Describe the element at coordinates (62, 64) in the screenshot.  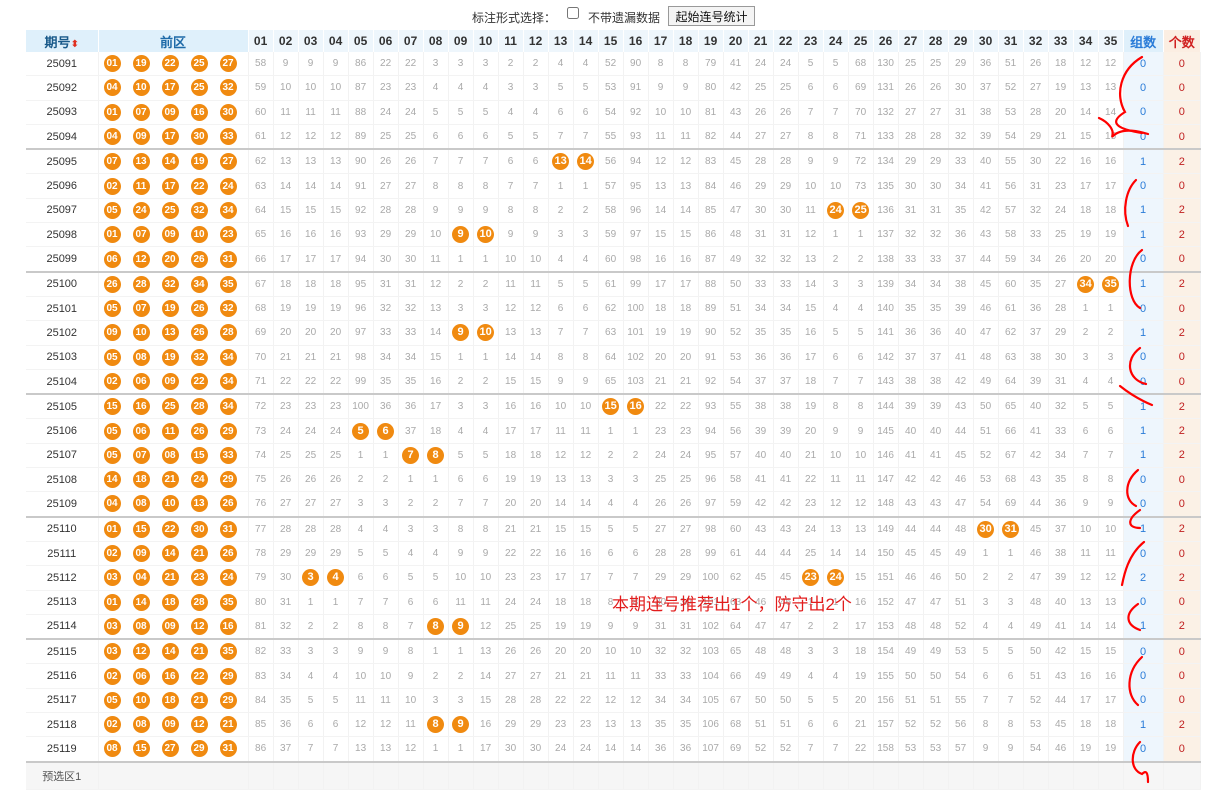
I see `period-cell: 25091` at that location.